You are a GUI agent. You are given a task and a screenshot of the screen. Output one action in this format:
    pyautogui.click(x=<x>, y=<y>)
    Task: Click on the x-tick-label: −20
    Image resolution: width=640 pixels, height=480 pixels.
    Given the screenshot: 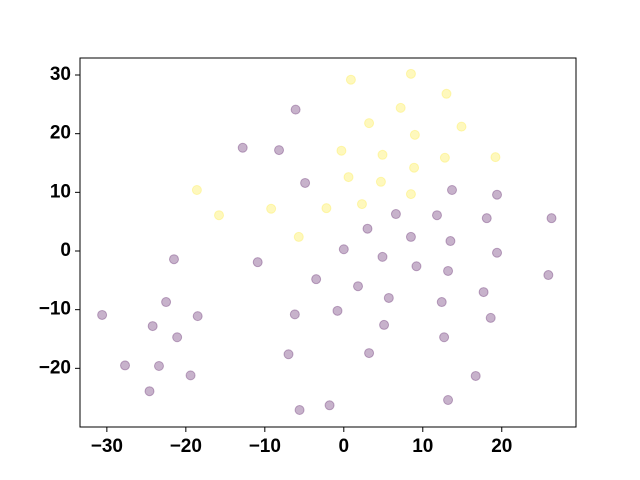 What is the action you would take?
    pyautogui.click(x=186, y=446)
    